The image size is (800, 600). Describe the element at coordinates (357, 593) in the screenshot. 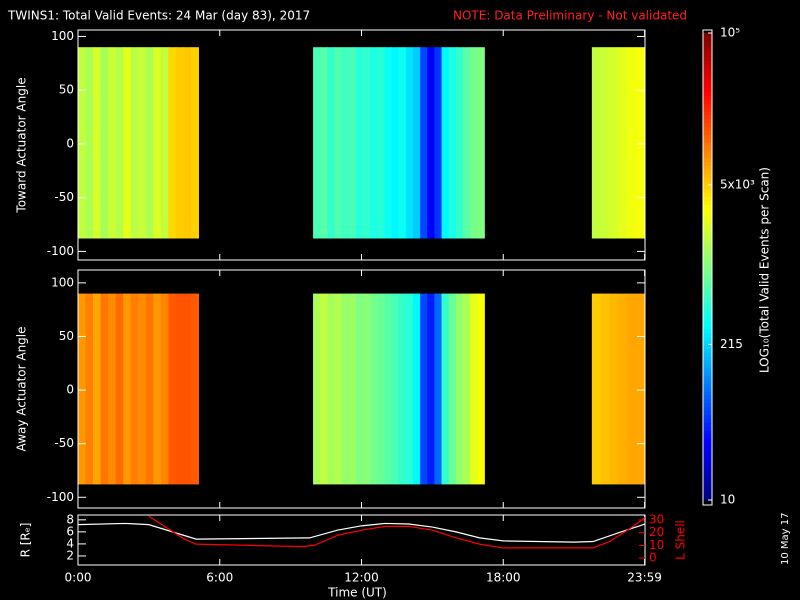

I see `x-axis-label: Time (UT)` at that location.